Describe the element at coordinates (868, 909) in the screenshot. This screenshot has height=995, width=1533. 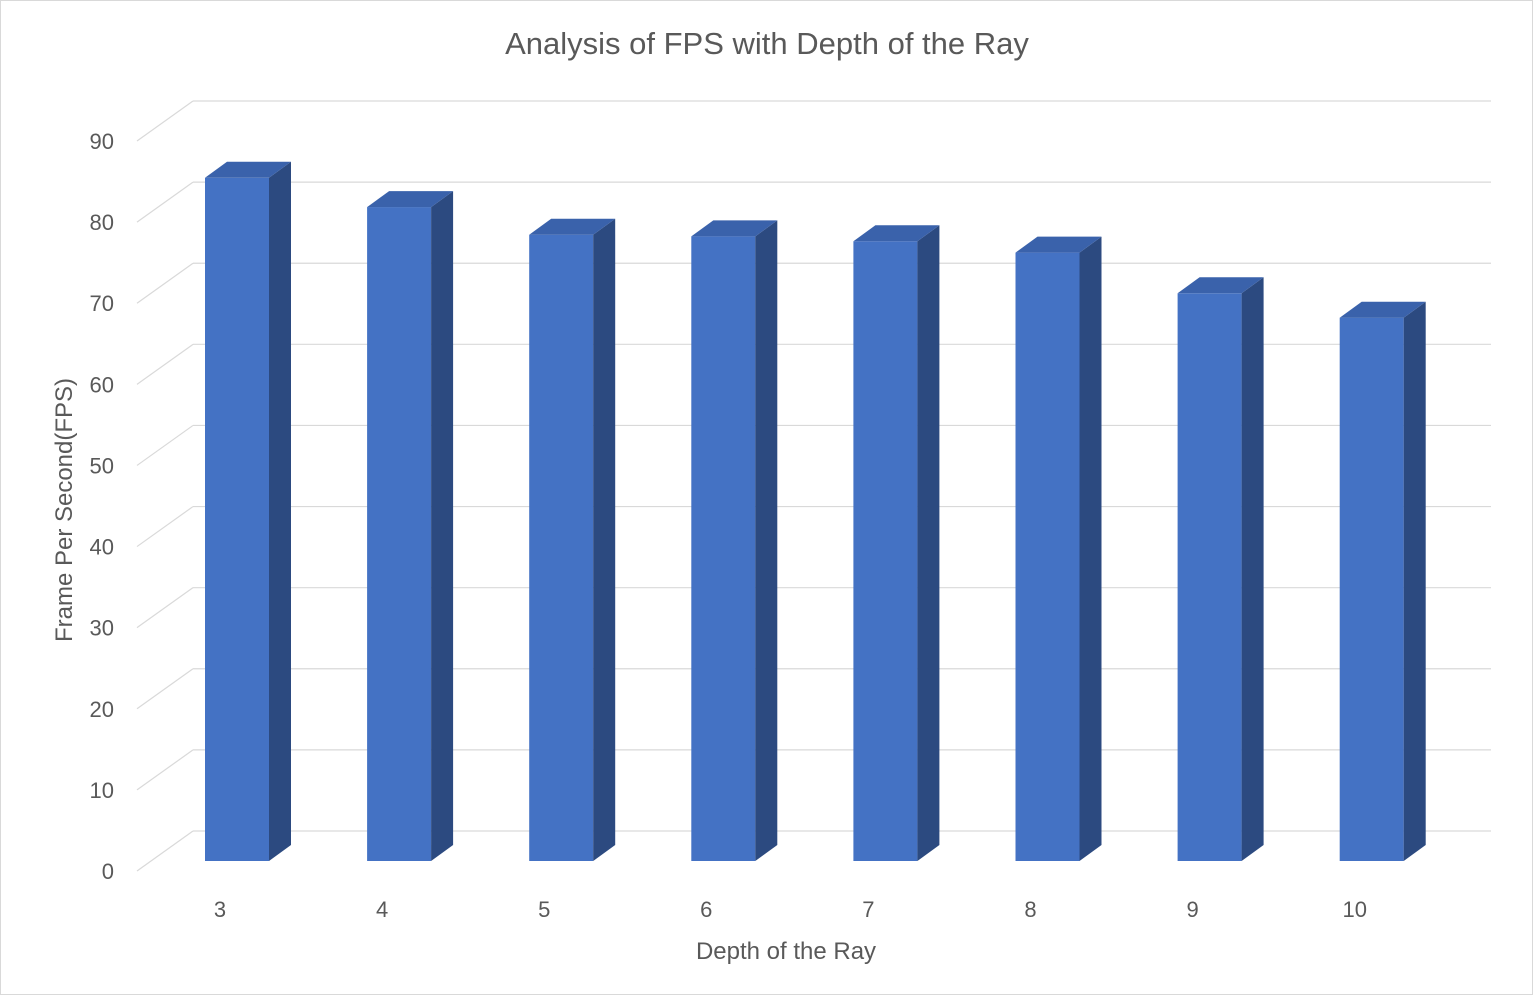
I see `x-tick-label: 7` at that location.